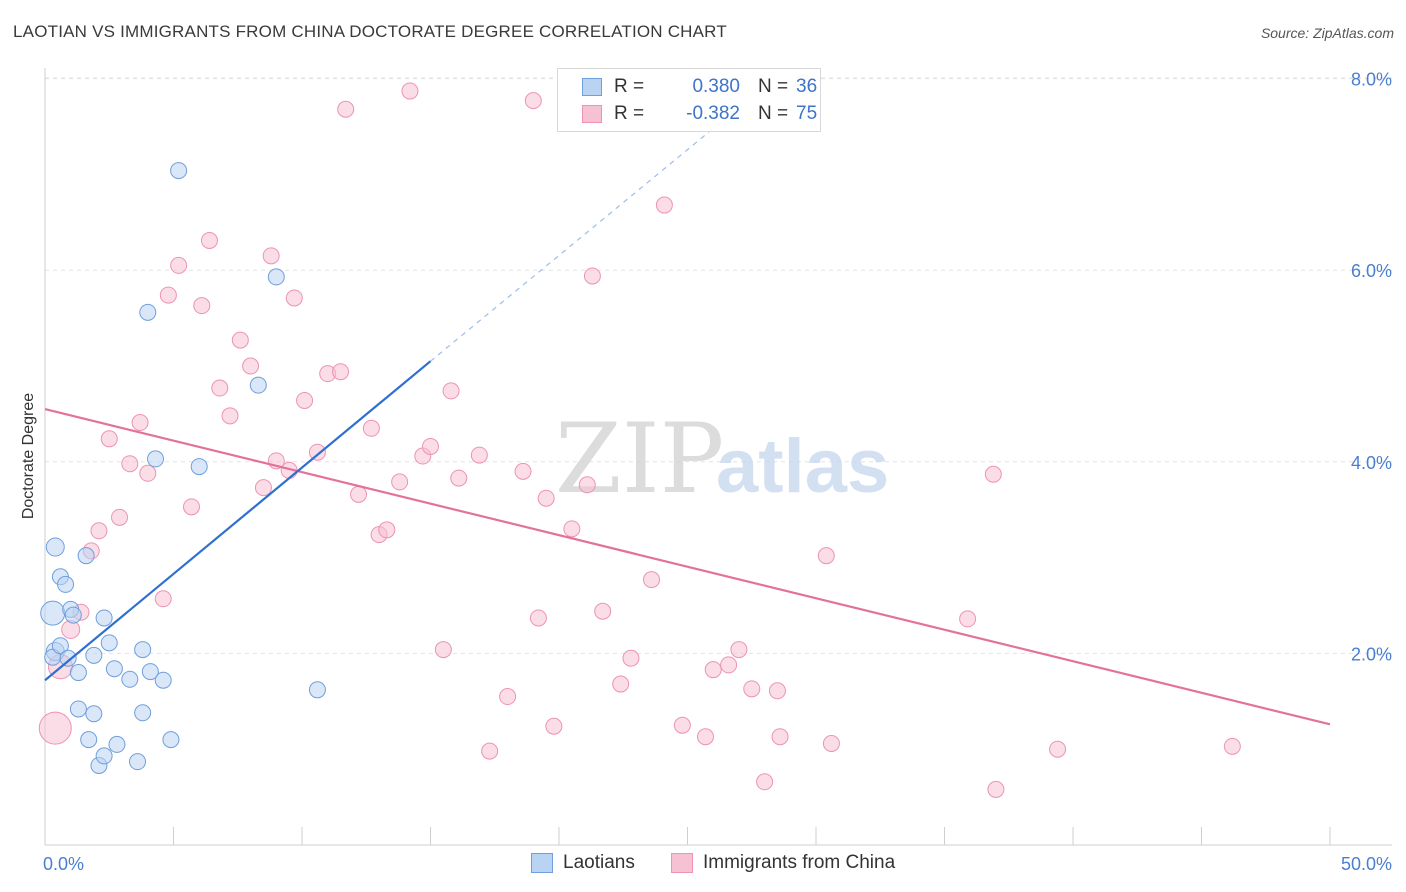 This screenshot has height=892, width=1406. I want to click on china-legend-swatch, so click(682, 863).